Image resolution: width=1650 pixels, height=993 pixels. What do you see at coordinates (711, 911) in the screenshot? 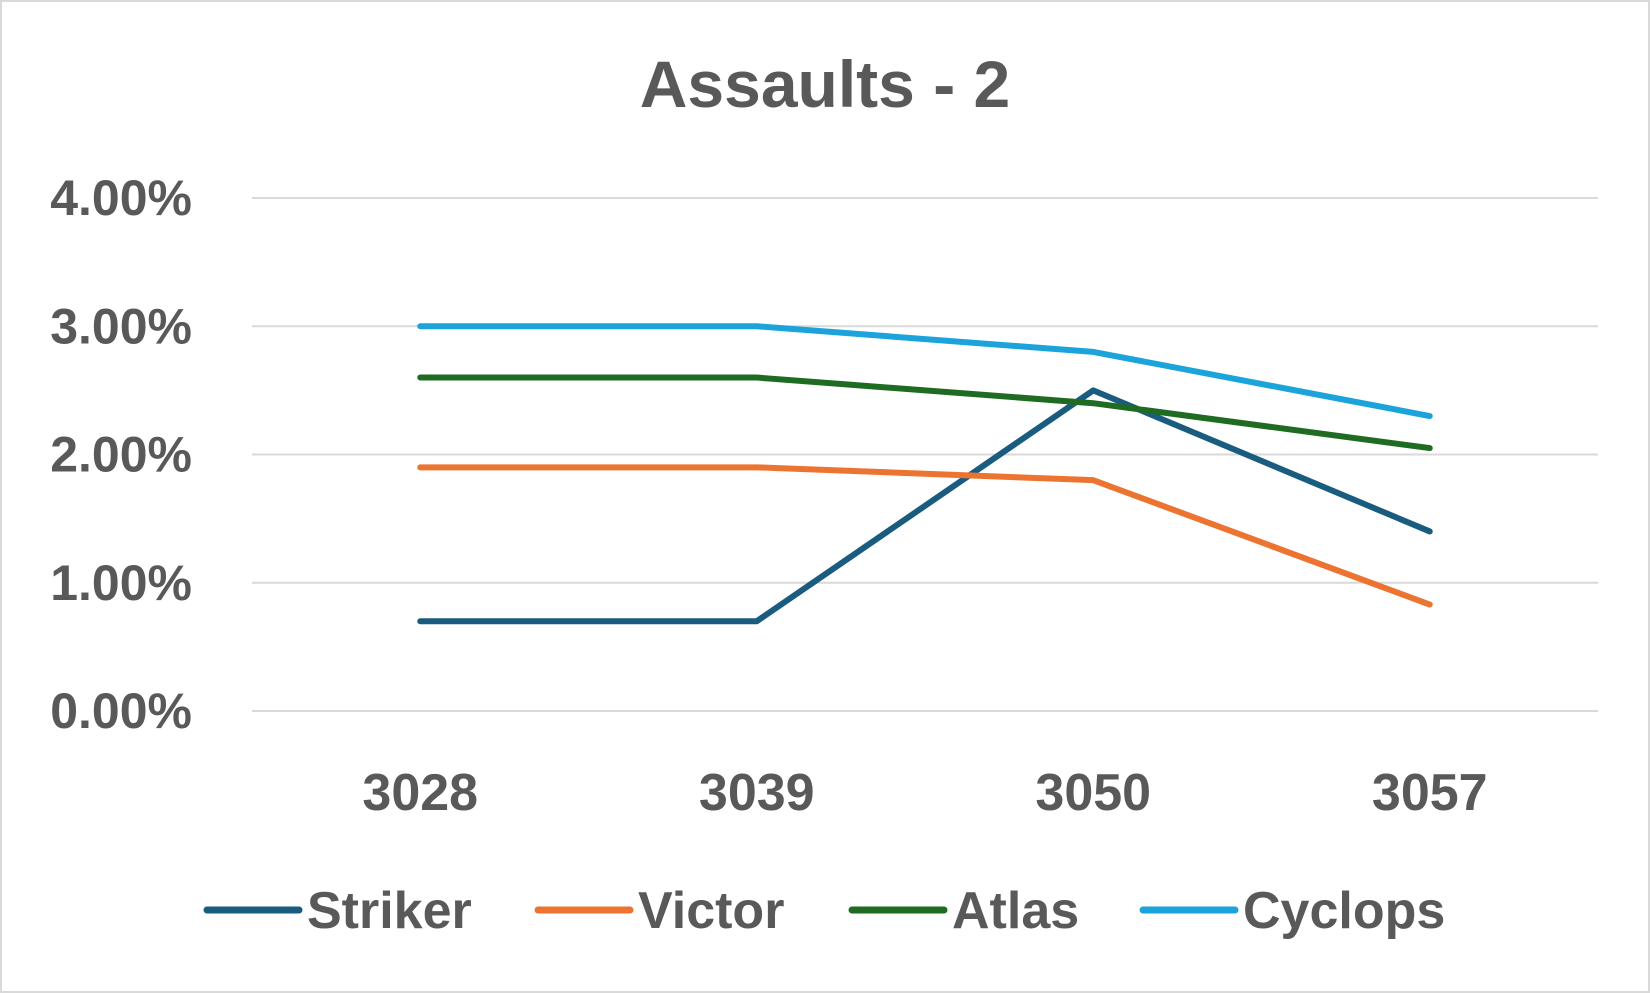
I see `legend-label: Victor` at bounding box center [711, 911].